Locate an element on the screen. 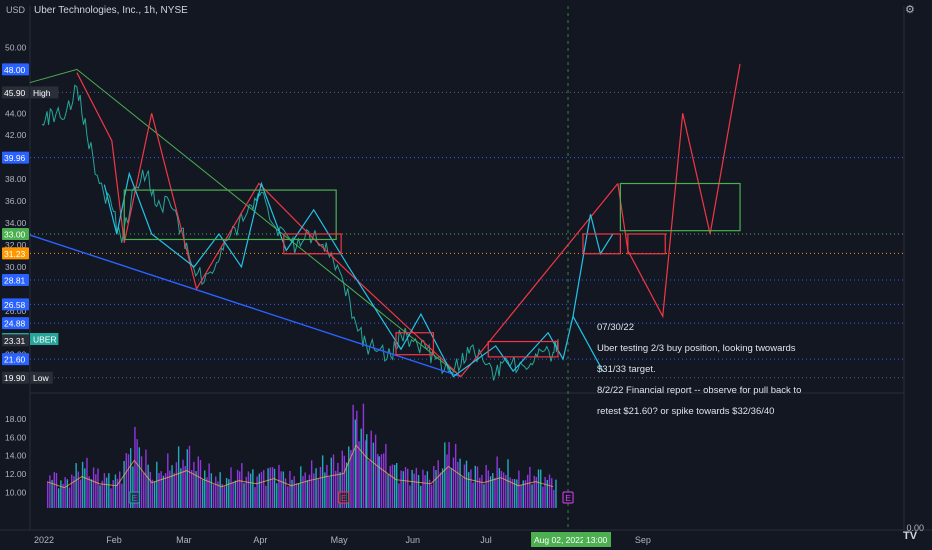 This screenshot has height=550, width=932. price-label-tag-text: Low is located at coordinates (41, 378).